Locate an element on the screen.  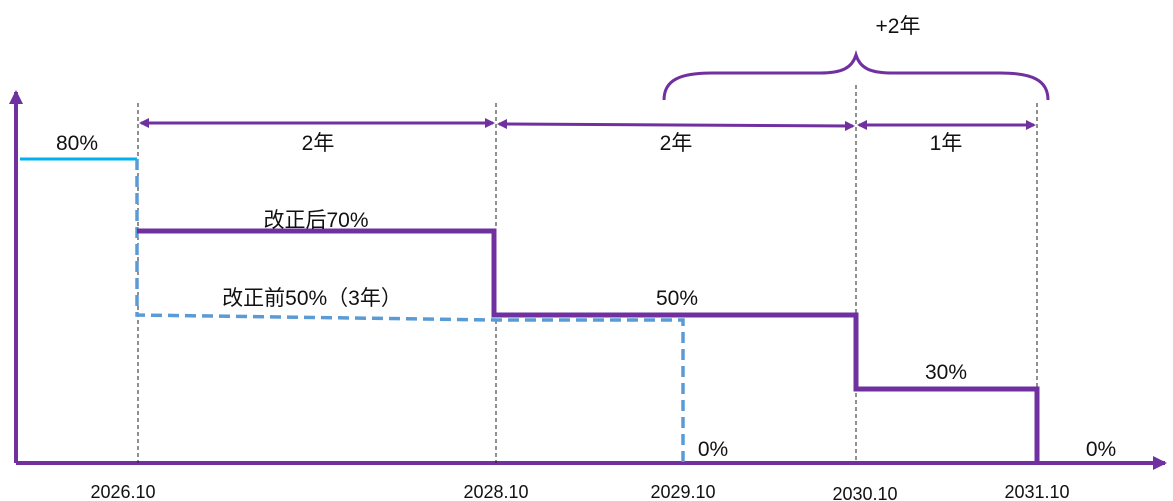
extension-label: +2年 is located at coordinates (898, 26).